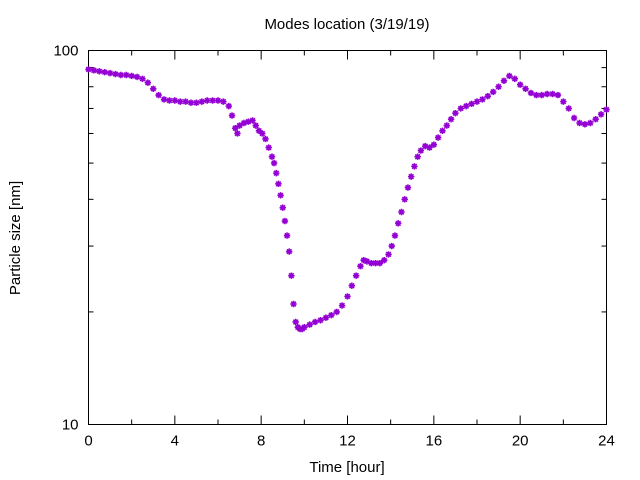  I want to click on x-tick-label: 12, so click(347, 441).